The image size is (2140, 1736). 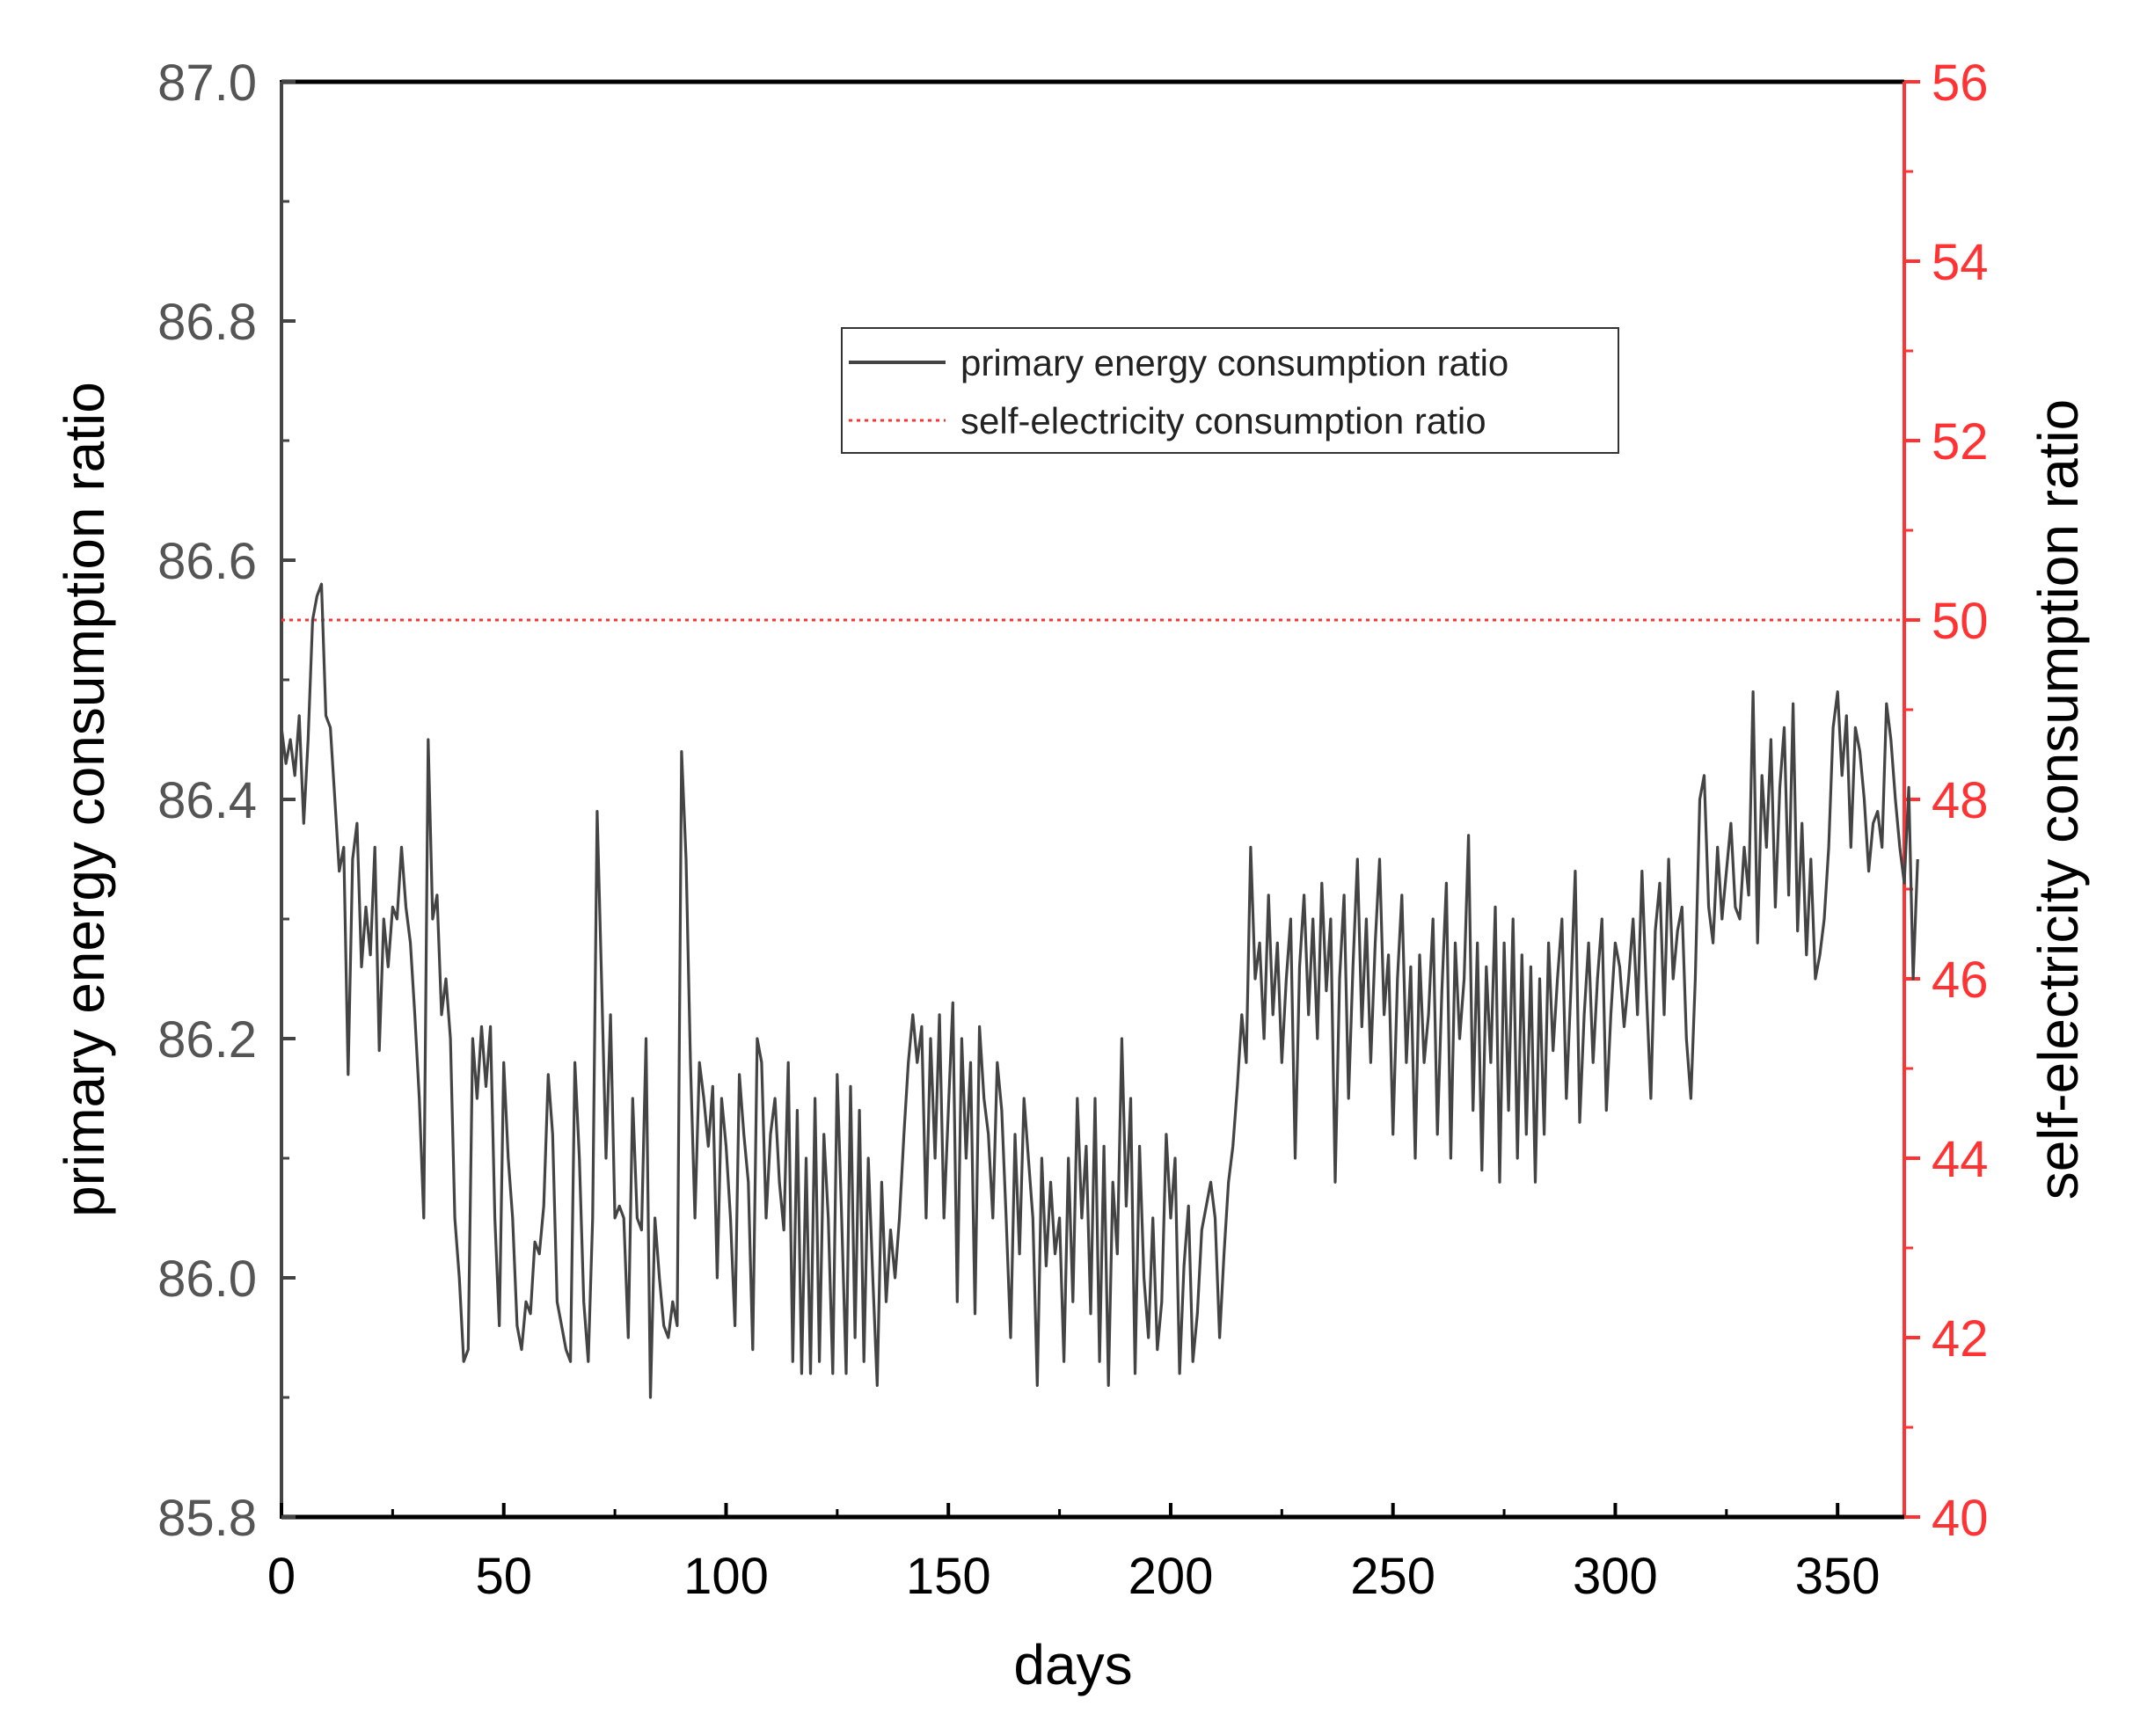 I want to click on right-y-axis-ticks: 40 42 44 46 48 50 52 54 56, so click(x=1946, y=801).